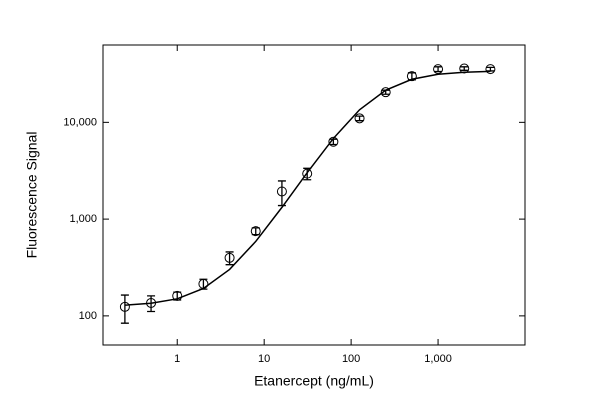 The width and height of the screenshot is (600, 418). What do you see at coordinates (438, 359) in the screenshot?
I see `x-tick-label: 1,000` at bounding box center [438, 359].